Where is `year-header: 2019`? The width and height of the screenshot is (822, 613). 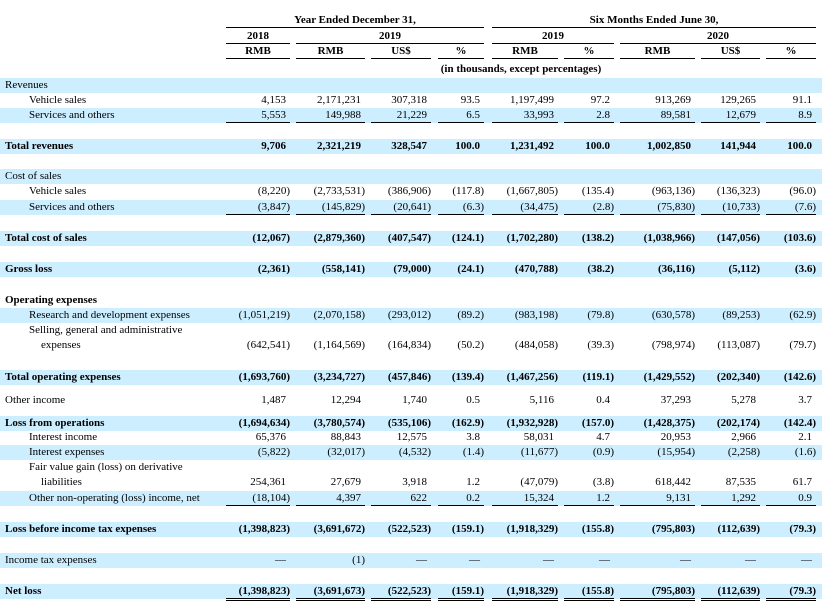
year-header: 2019 is located at coordinates (553, 37).